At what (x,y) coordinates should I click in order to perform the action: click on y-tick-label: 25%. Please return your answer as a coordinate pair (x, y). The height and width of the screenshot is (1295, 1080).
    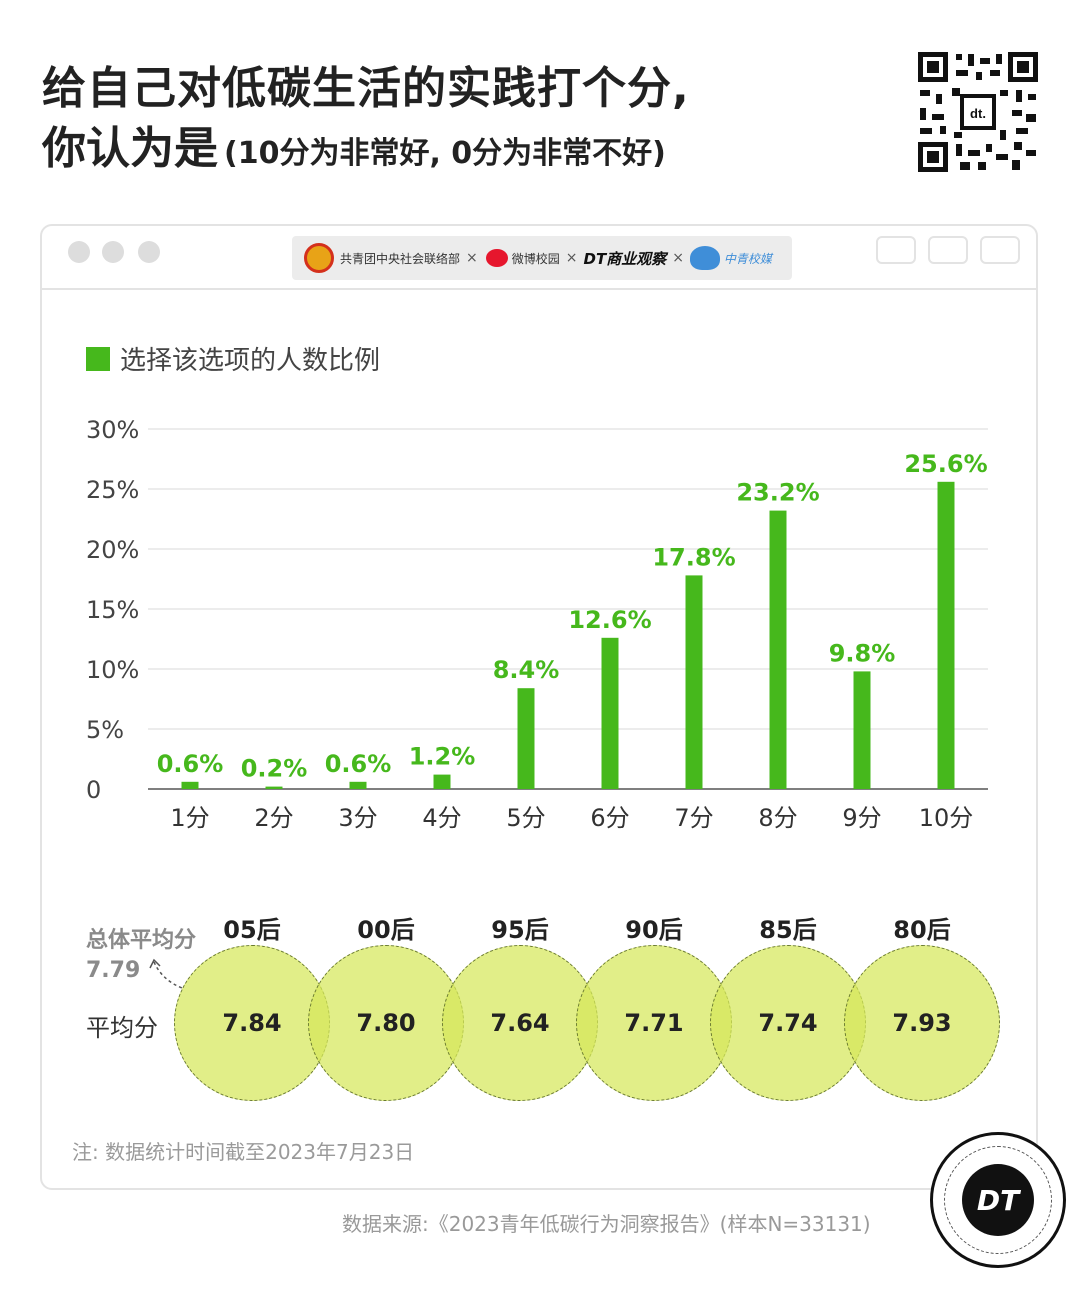
    Looking at the image, I should click on (112, 490).